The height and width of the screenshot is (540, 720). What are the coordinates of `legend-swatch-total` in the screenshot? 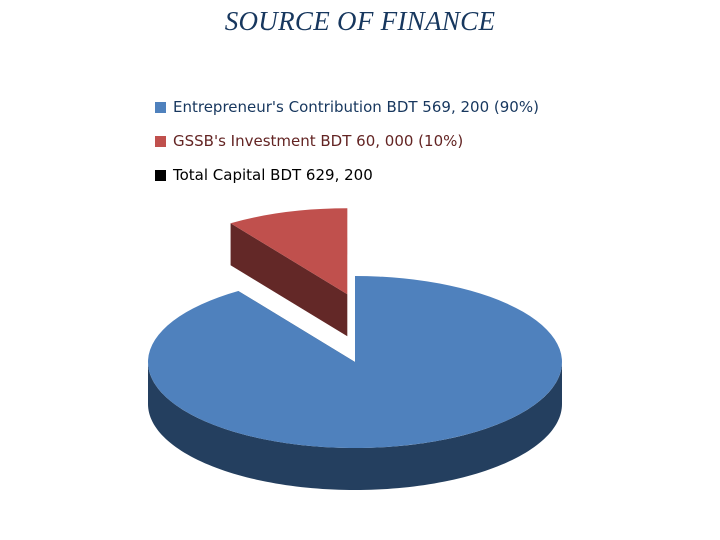 It's located at (160, 175).